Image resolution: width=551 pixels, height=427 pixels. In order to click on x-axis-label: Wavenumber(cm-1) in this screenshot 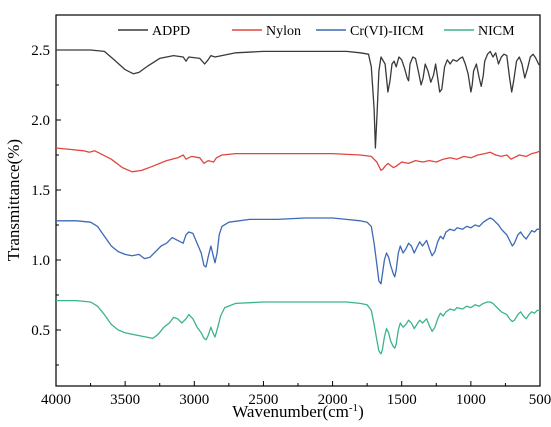, I will do `click(297, 411)`.